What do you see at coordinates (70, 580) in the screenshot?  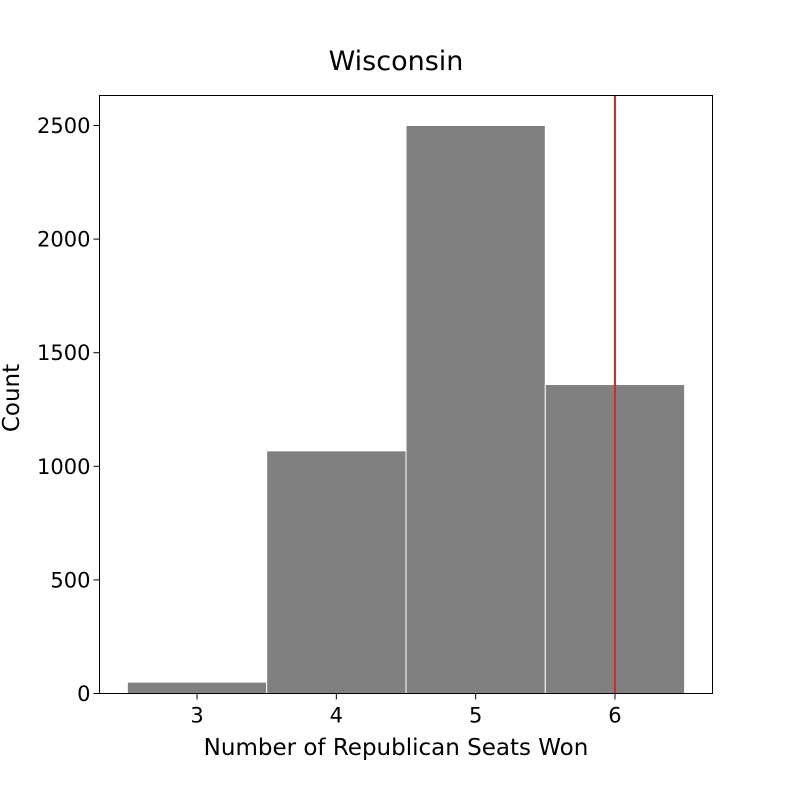 I see `y-tick-label: 500` at bounding box center [70, 580].